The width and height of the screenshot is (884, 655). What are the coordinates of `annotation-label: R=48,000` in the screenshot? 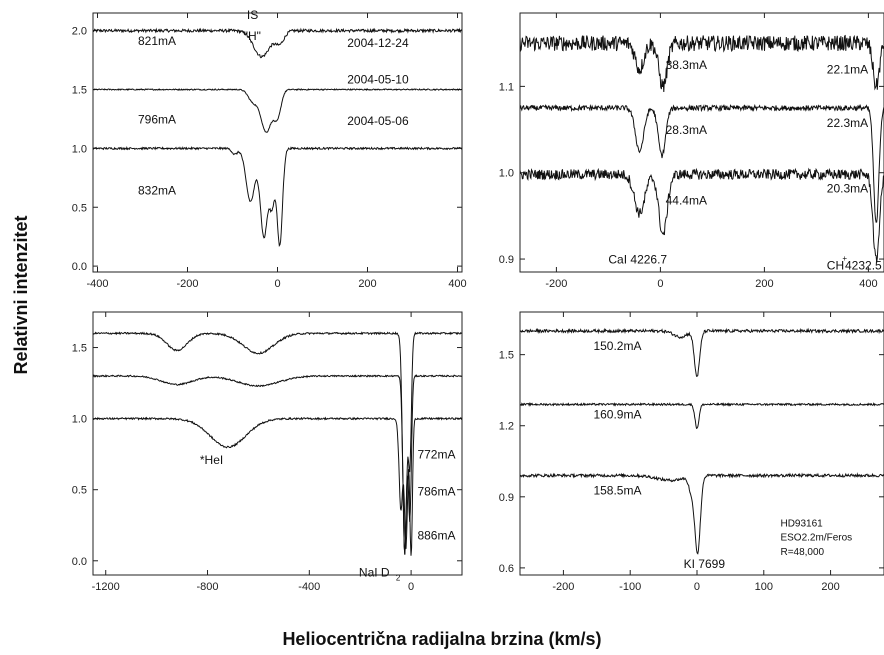 It's located at (802, 552).